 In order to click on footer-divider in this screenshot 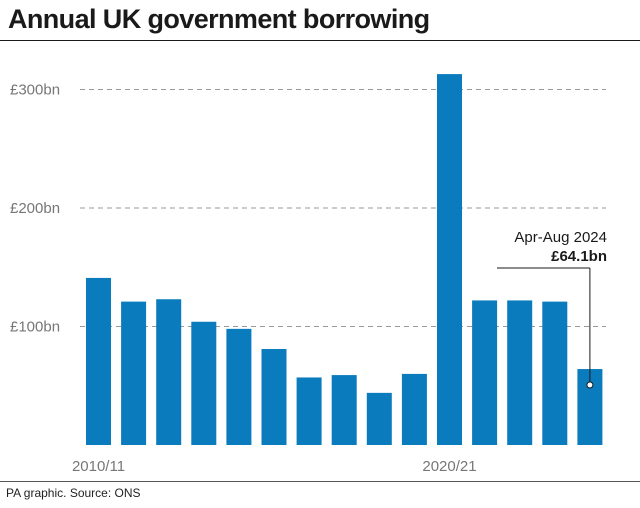, I will do `click(320, 481)`.